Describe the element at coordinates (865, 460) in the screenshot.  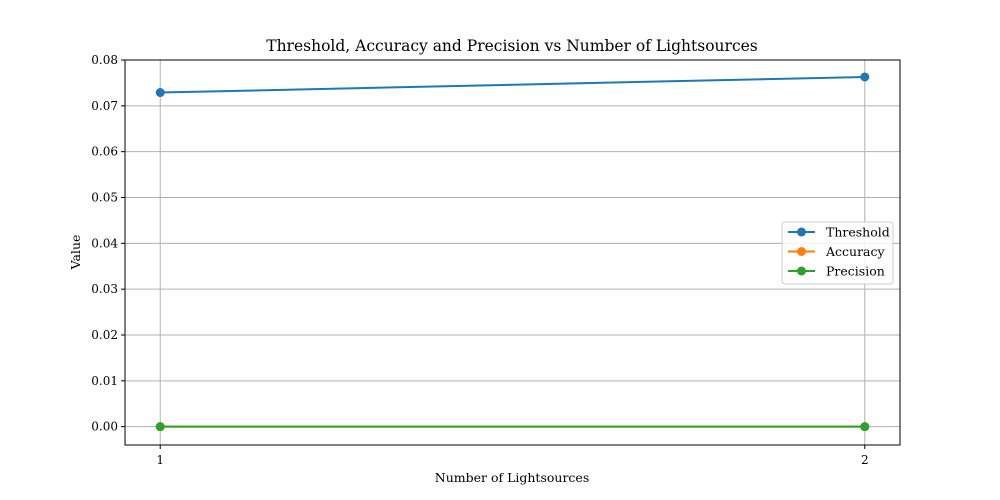
I see `x-tick-label: 2` at that location.